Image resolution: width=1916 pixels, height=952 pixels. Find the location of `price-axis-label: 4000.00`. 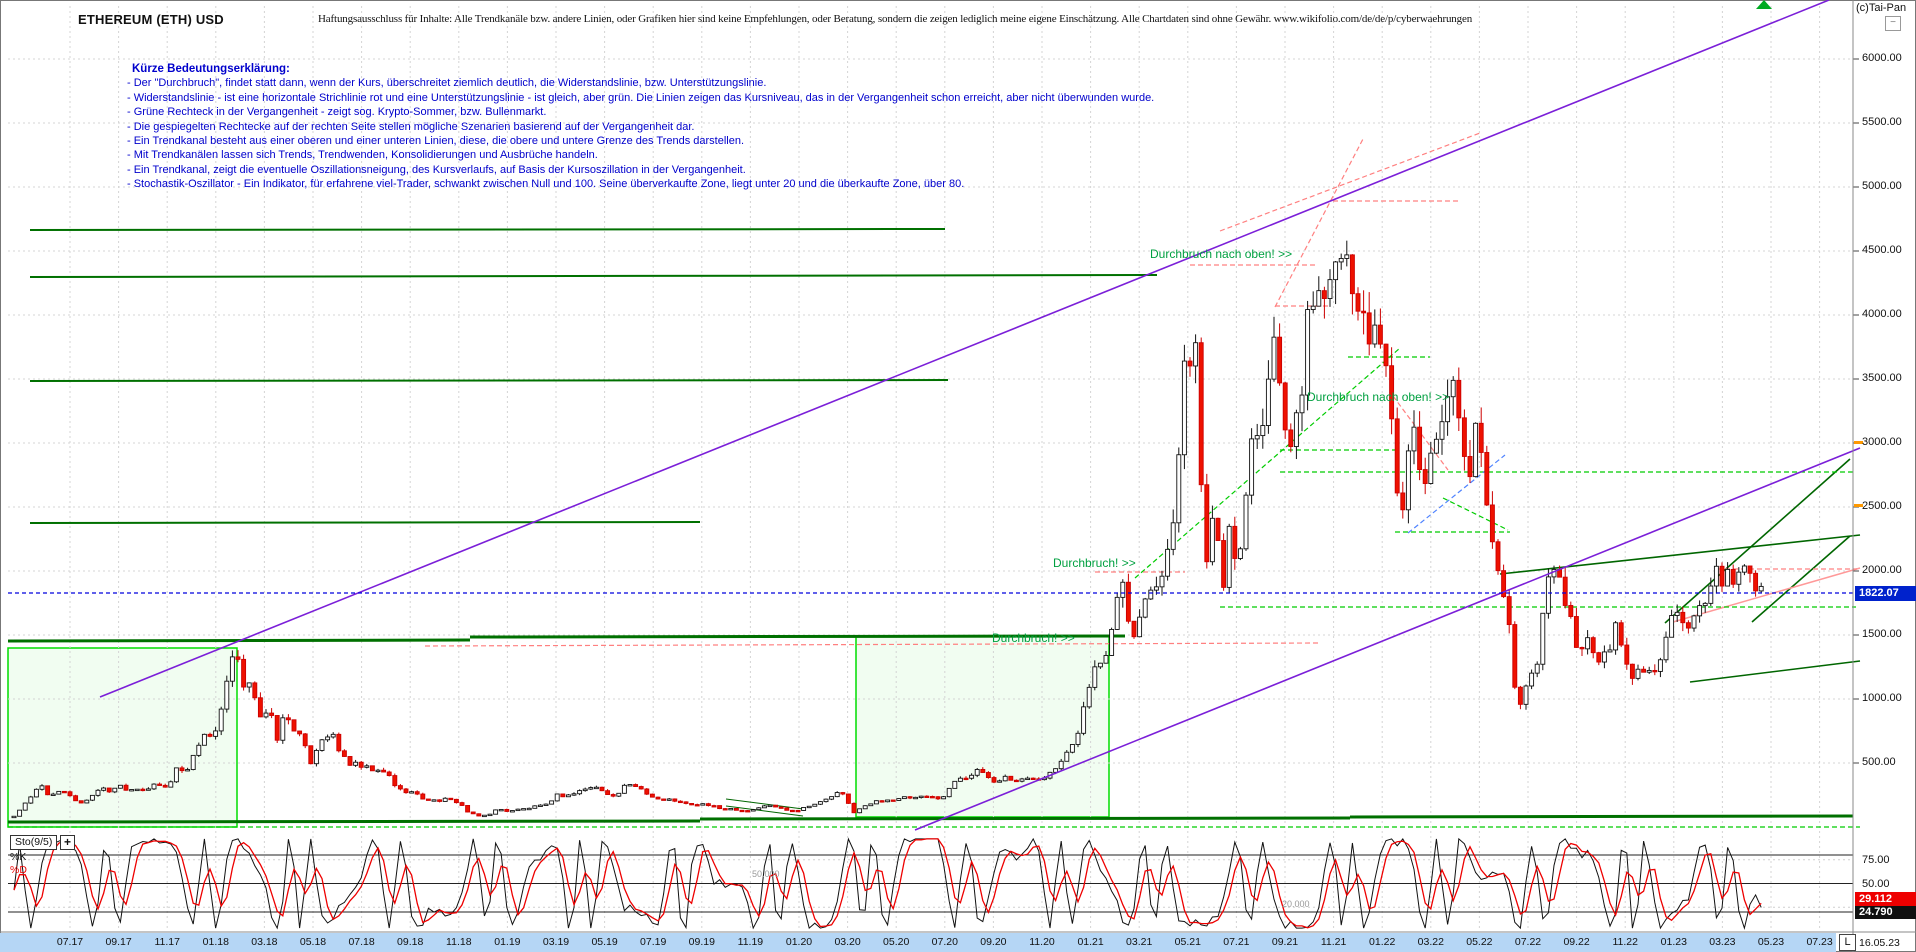

price-axis-label: 4000.00 is located at coordinates (1882, 314).